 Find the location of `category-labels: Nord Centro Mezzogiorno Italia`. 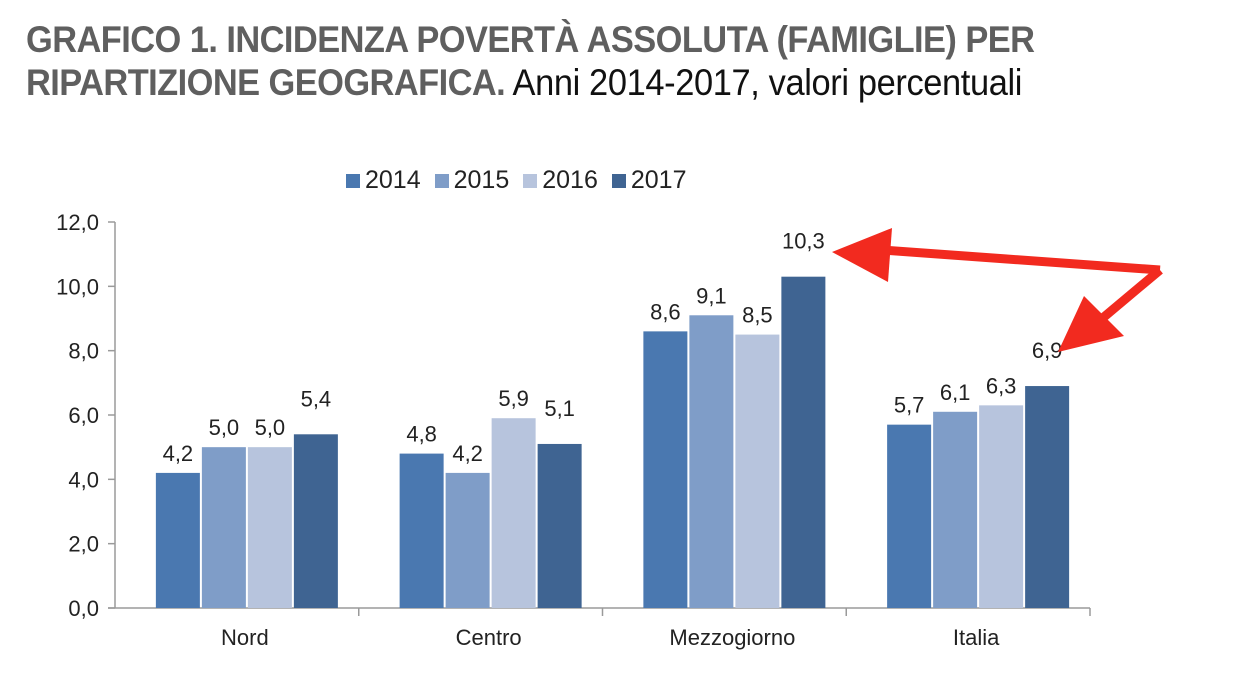

category-labels: Nord Centro Mezzogiorno Italia is located at coordinates (610, 637).